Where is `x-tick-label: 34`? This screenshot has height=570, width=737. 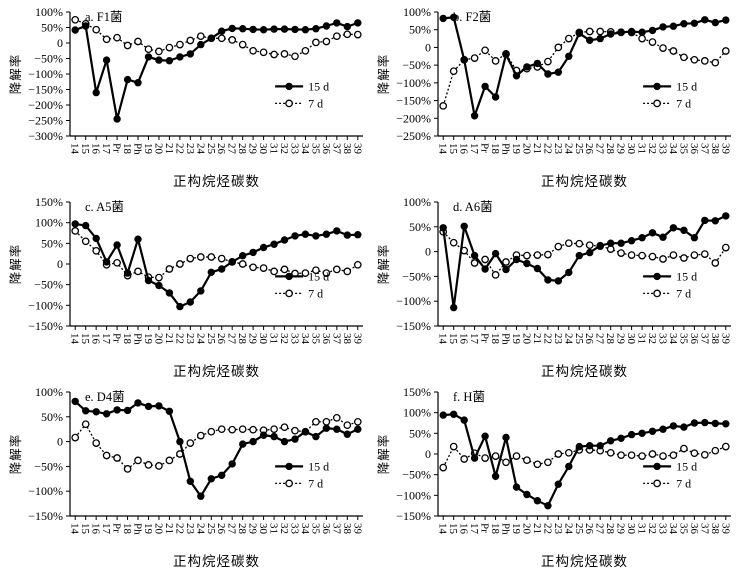
x-tick-label: 34 is located at coordinates (673, 149).